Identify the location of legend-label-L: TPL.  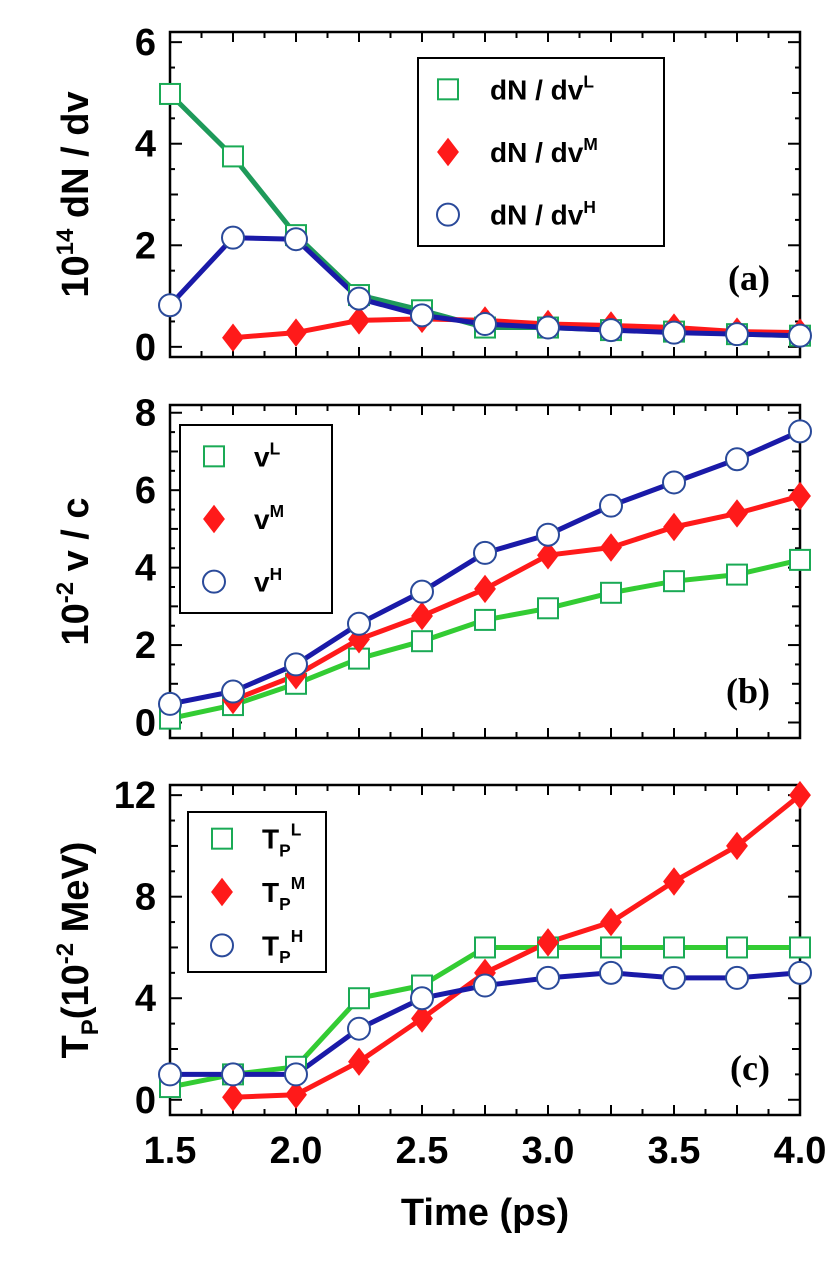
(282, 840).